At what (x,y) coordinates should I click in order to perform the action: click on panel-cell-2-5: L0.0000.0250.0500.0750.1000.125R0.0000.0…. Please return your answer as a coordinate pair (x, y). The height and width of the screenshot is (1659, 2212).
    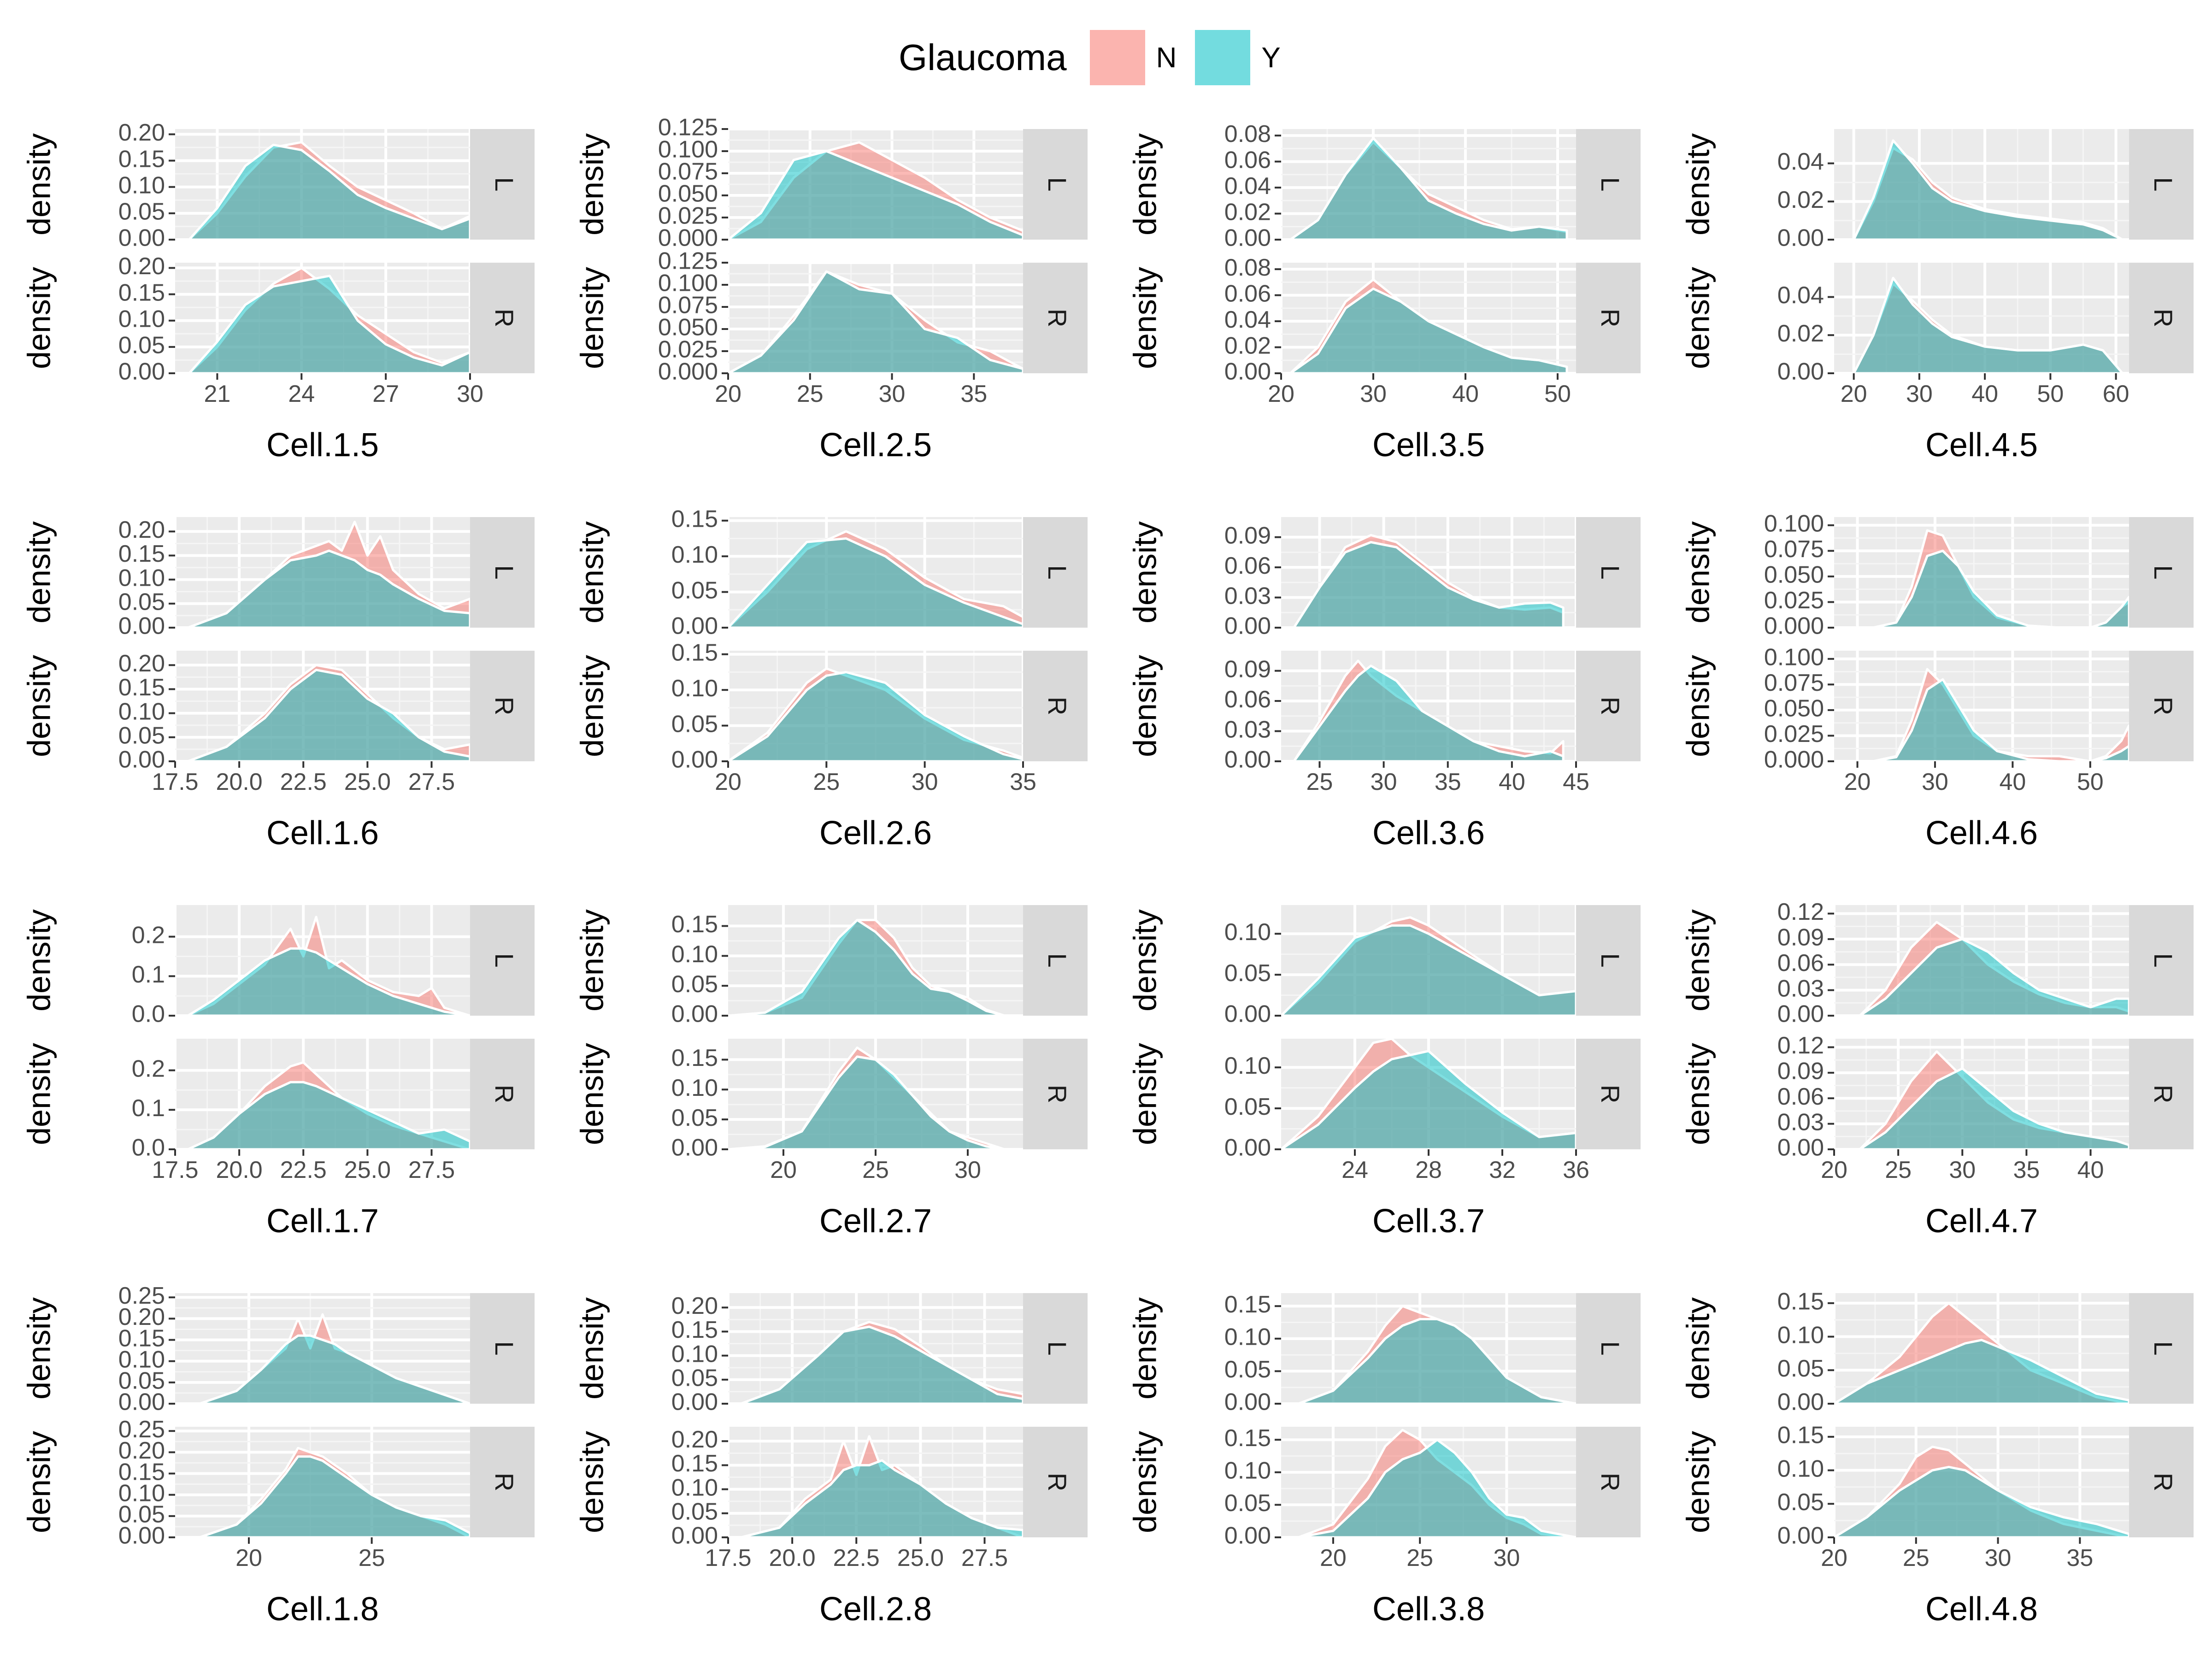
    Looking at the image, I should click on (831, 289).